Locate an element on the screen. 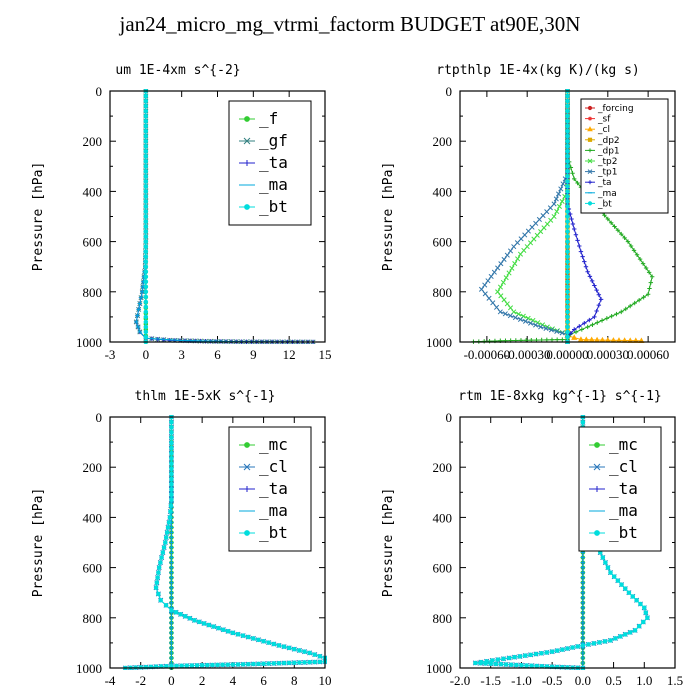  y-tick-label: 600 is located at coordinates (443, 242).